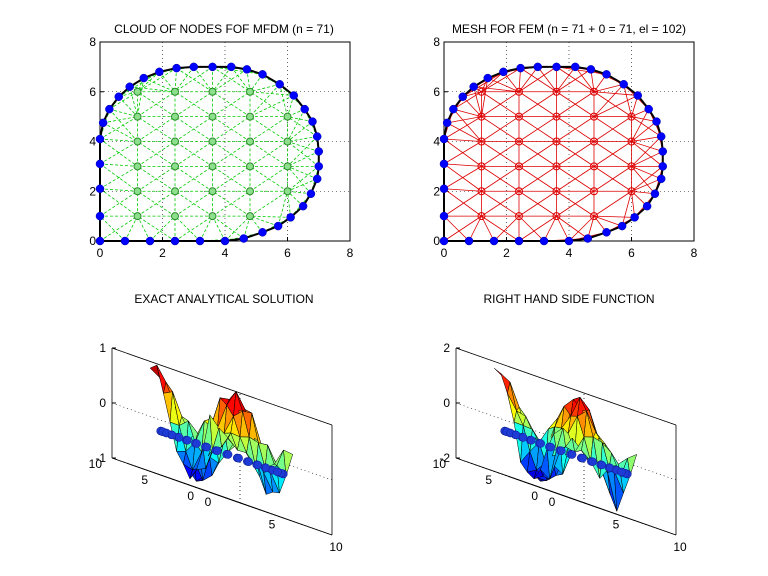 The width and height of the screenshot is (768, 576). What do you see at coordinates (224, 29) in the screenshot?
I see `panel-title: CLOUD OF NODES FOF MFDM (n = 71)` at bounding box center [224, 29].